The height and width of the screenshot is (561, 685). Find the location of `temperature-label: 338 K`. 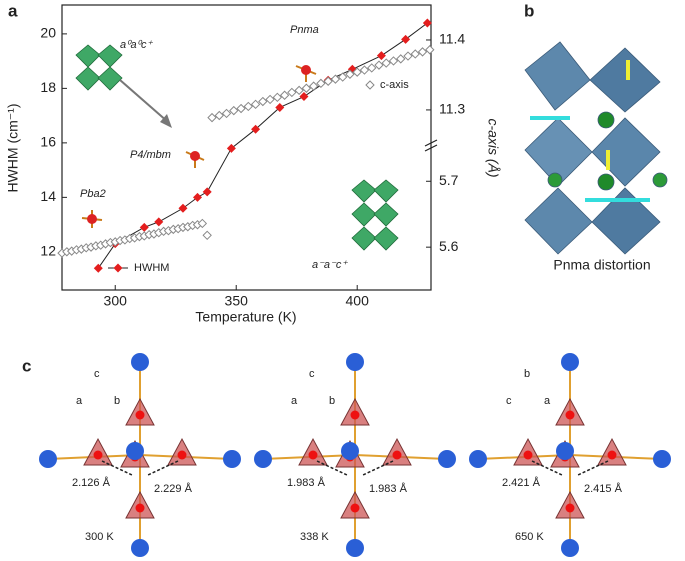

temperature-label: 338 K is located at coordinates (314, 537).